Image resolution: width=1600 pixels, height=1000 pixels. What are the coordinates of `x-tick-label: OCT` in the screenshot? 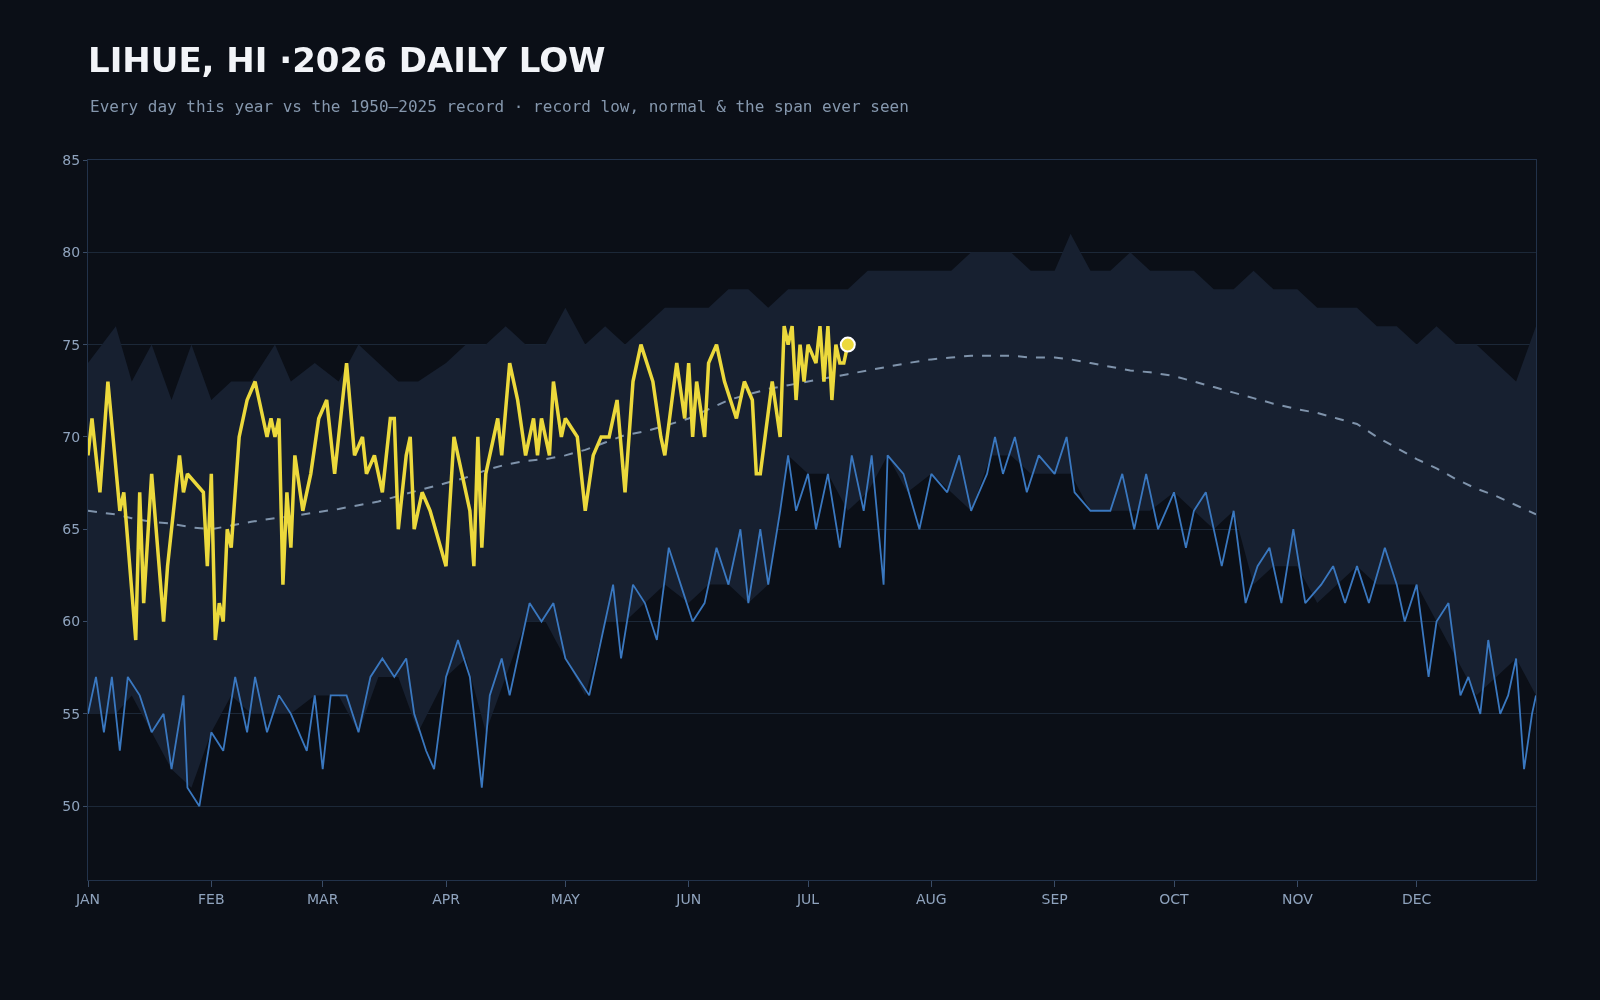 It's located at (1174, 898).